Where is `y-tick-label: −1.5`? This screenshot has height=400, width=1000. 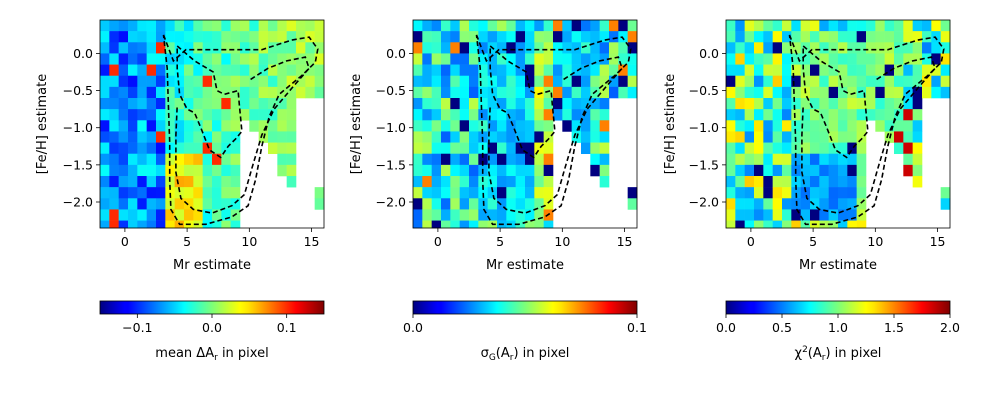 y-tick-label: −1.5 is located at coordinates (704, 164).